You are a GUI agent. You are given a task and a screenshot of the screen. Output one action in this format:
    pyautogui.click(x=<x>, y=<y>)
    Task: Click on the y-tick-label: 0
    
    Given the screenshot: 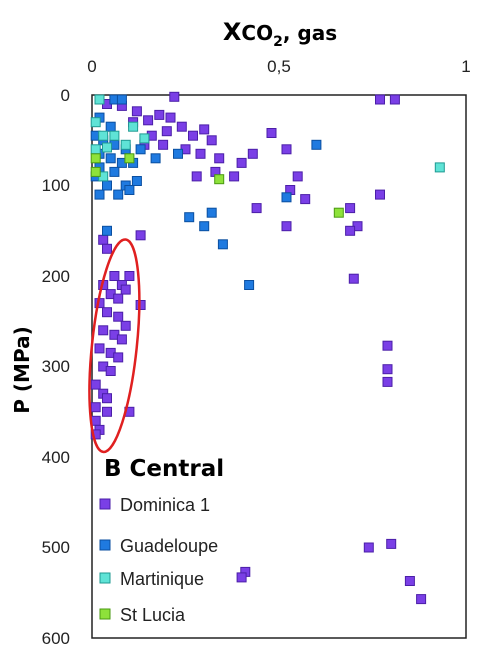 What is the action you would take?
    pyautogui.click(x=65, y=95)
    